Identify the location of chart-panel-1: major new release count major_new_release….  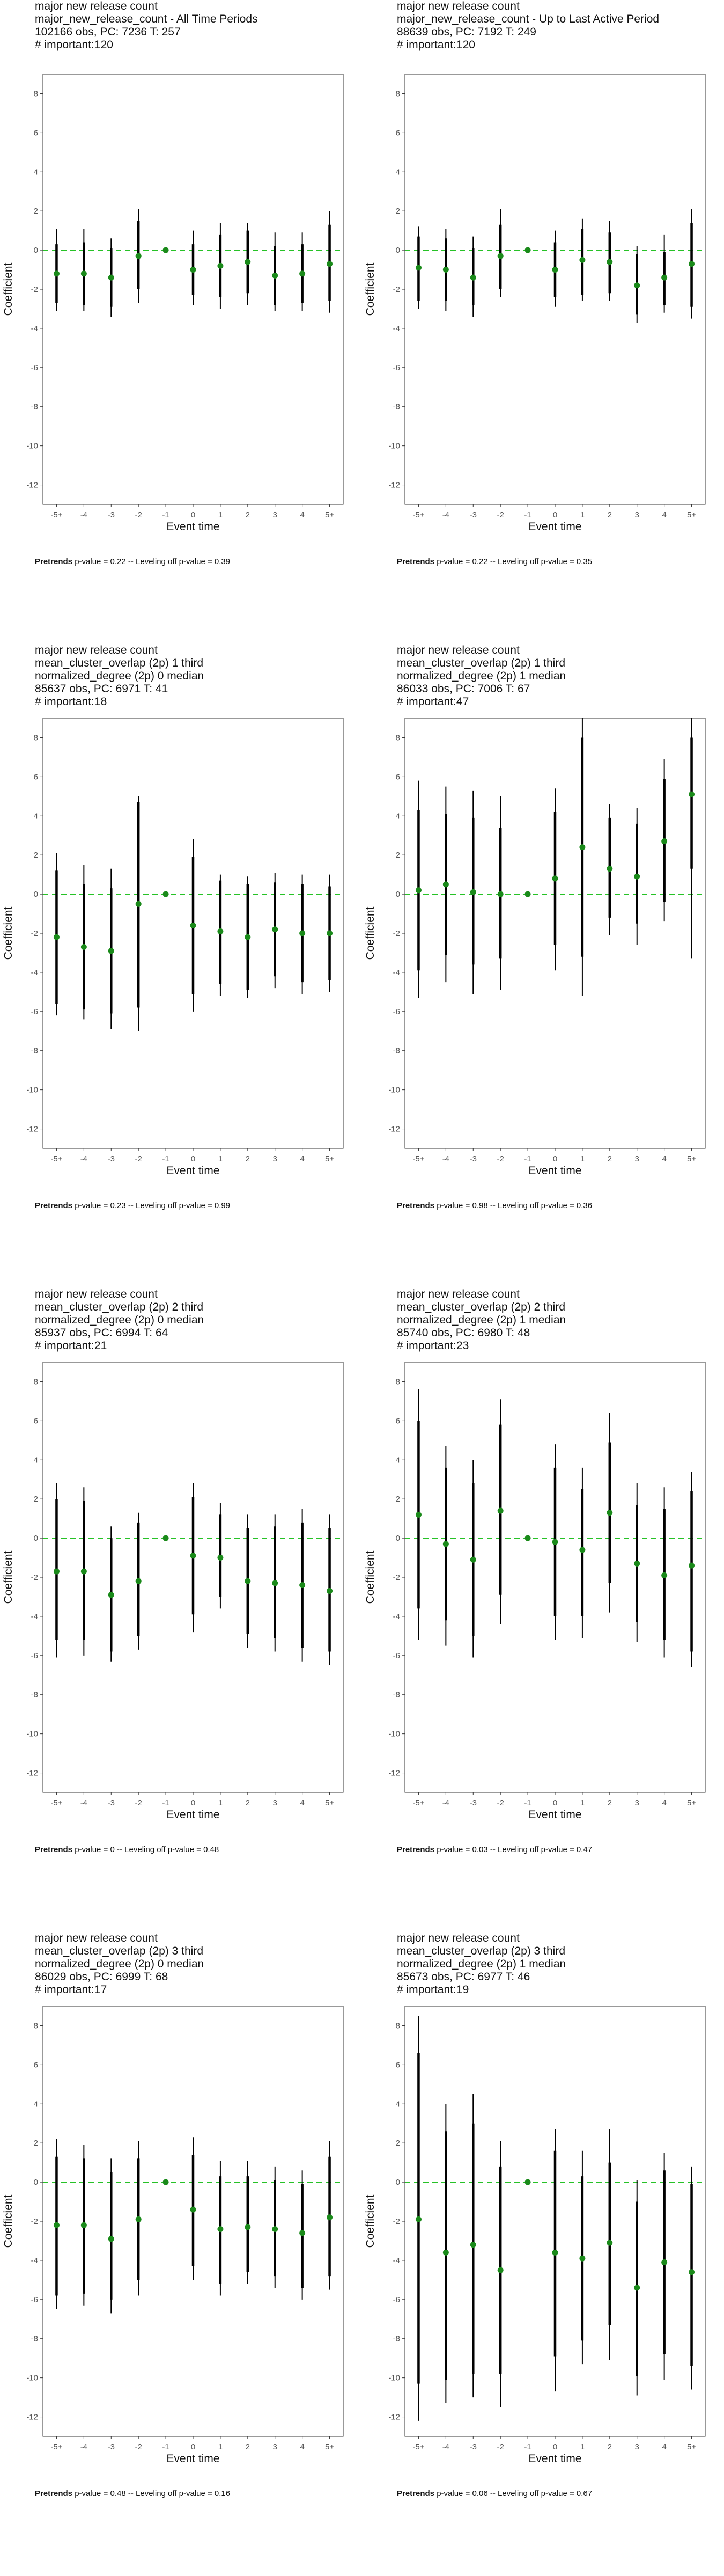
(174, 308).